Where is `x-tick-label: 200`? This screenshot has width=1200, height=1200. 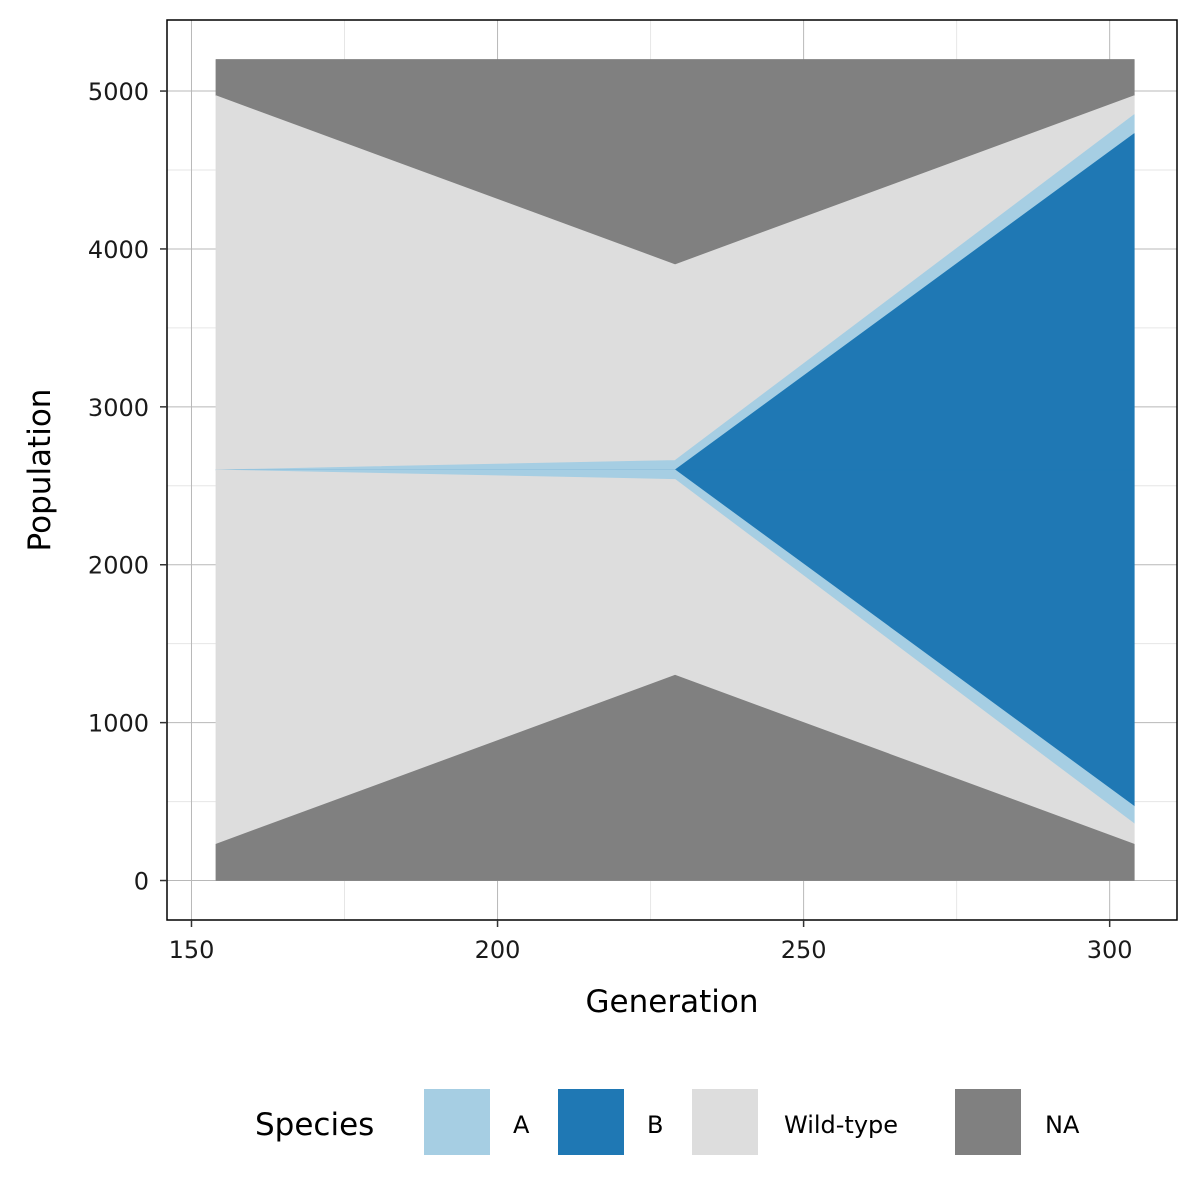 x-tick-label: 200 is located at coordinates (498, 950).